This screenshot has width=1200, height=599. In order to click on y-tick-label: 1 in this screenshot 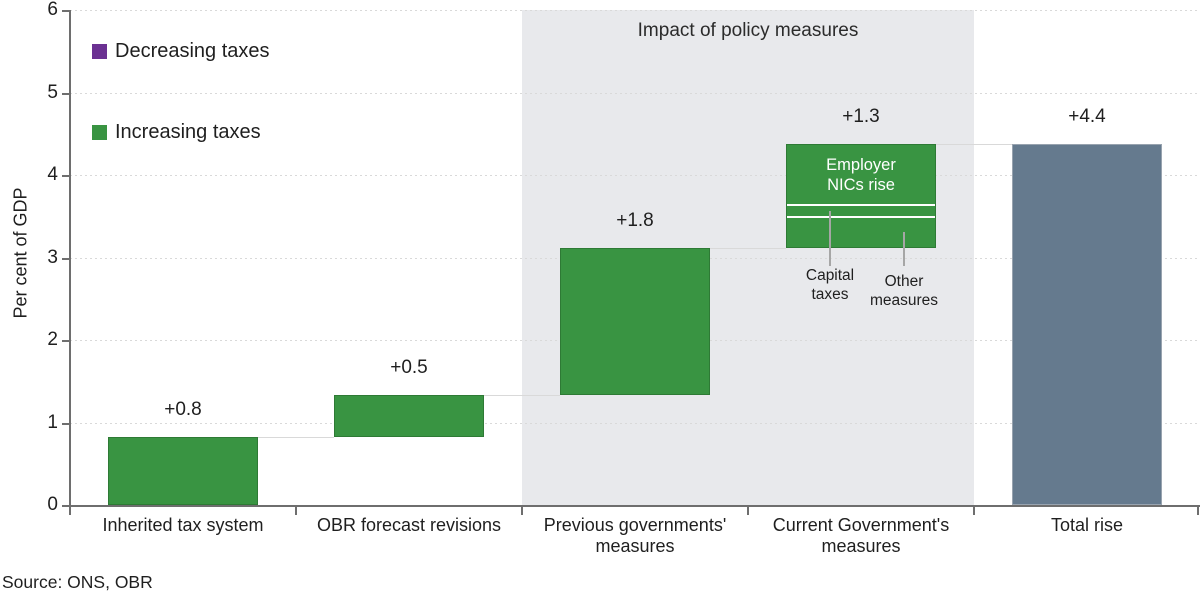, I will do `click(52, 422)`.